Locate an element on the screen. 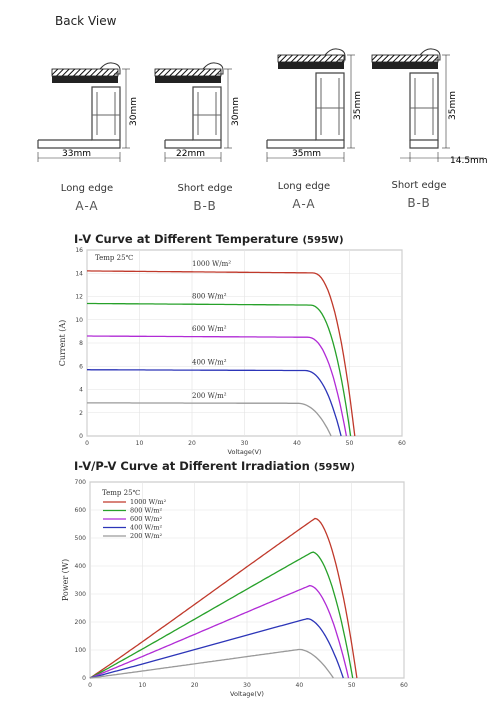 The image size is (488, 702). p2-height-label: 30mm is located at coordinates (236, 111).